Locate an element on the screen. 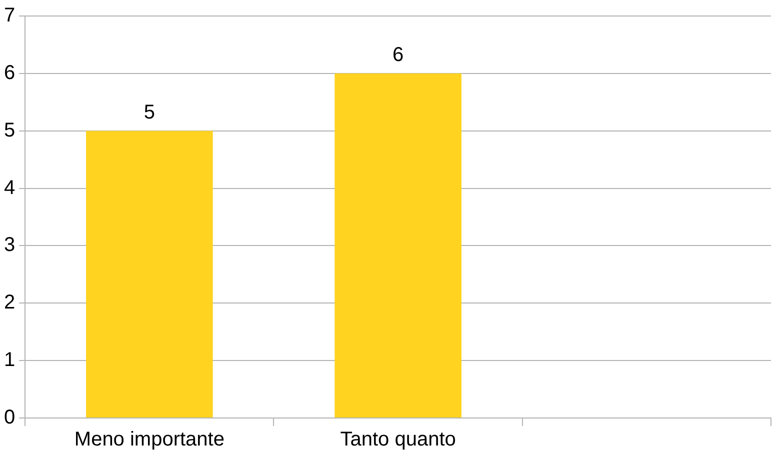 The width and height of the screenshot is (773, 454). y-tick-label: 5 is located at coordinates (10, 130).